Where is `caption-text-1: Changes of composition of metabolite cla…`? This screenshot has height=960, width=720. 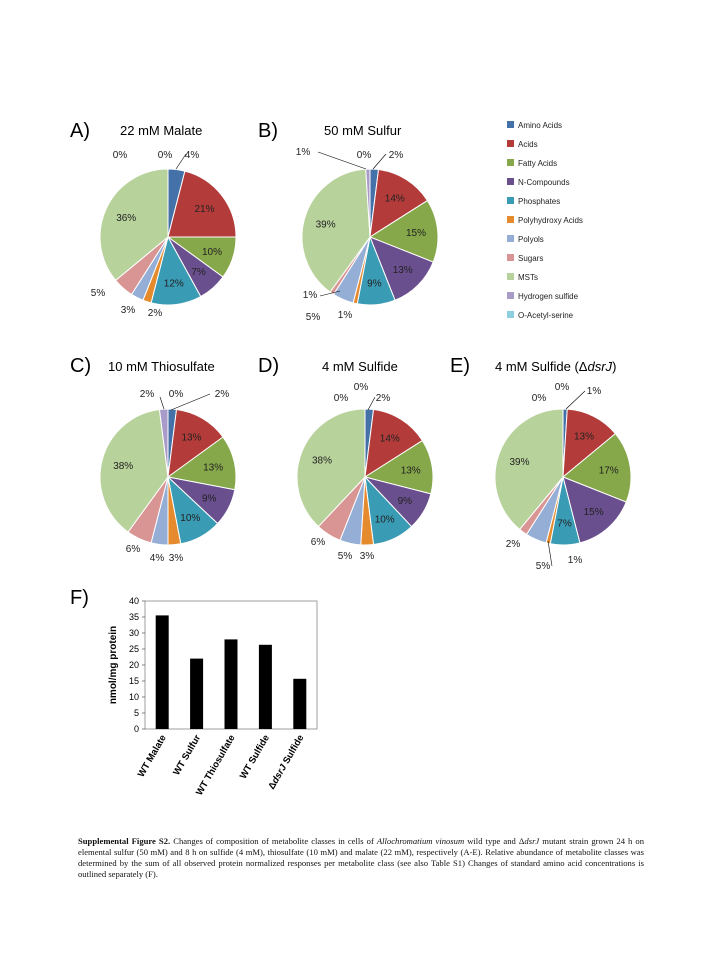 caption-text-1: Changes of composition of metabolite cla… is located at coordinates (273, 841).